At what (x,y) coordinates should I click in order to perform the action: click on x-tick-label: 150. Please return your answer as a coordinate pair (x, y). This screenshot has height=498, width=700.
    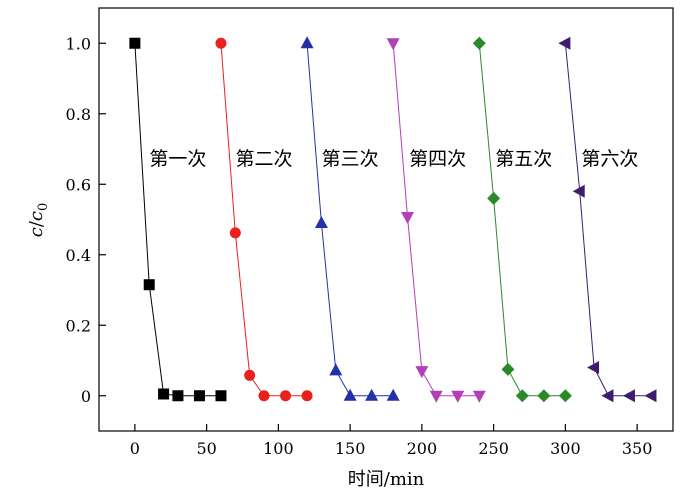
    Looking at the image, I should click on (350, 448).